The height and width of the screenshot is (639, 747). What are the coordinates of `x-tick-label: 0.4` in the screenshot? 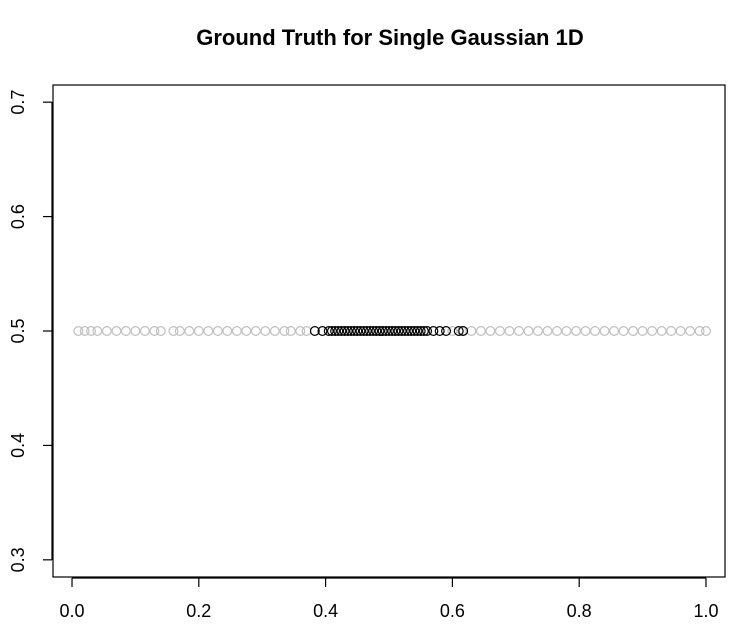 It's located at (325, 611).